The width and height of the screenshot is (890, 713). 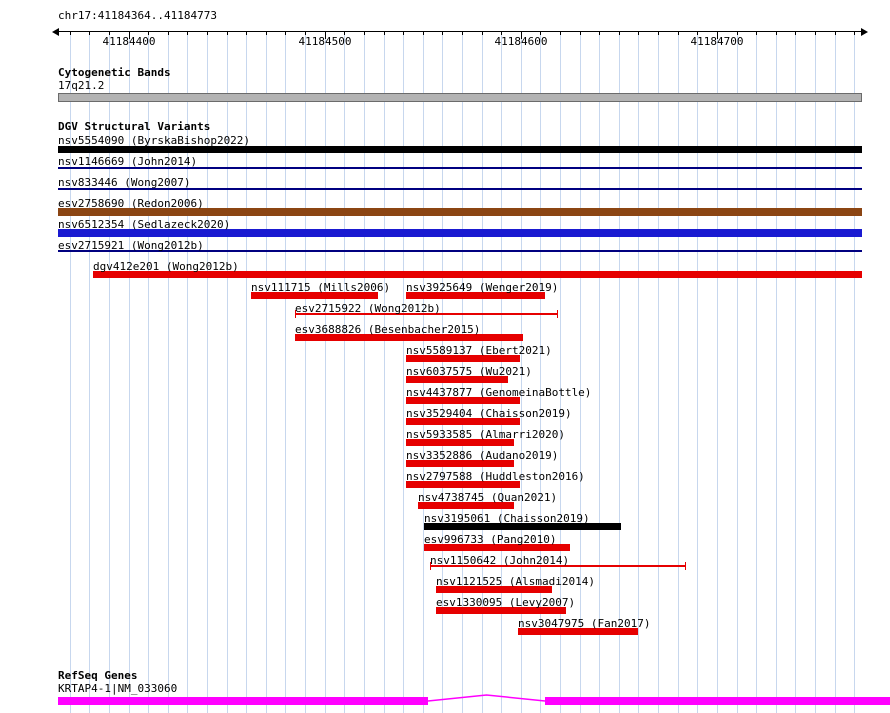 I want to click on variant-label: nsv6037575 (Wu2021), so click(x=469, y=371).